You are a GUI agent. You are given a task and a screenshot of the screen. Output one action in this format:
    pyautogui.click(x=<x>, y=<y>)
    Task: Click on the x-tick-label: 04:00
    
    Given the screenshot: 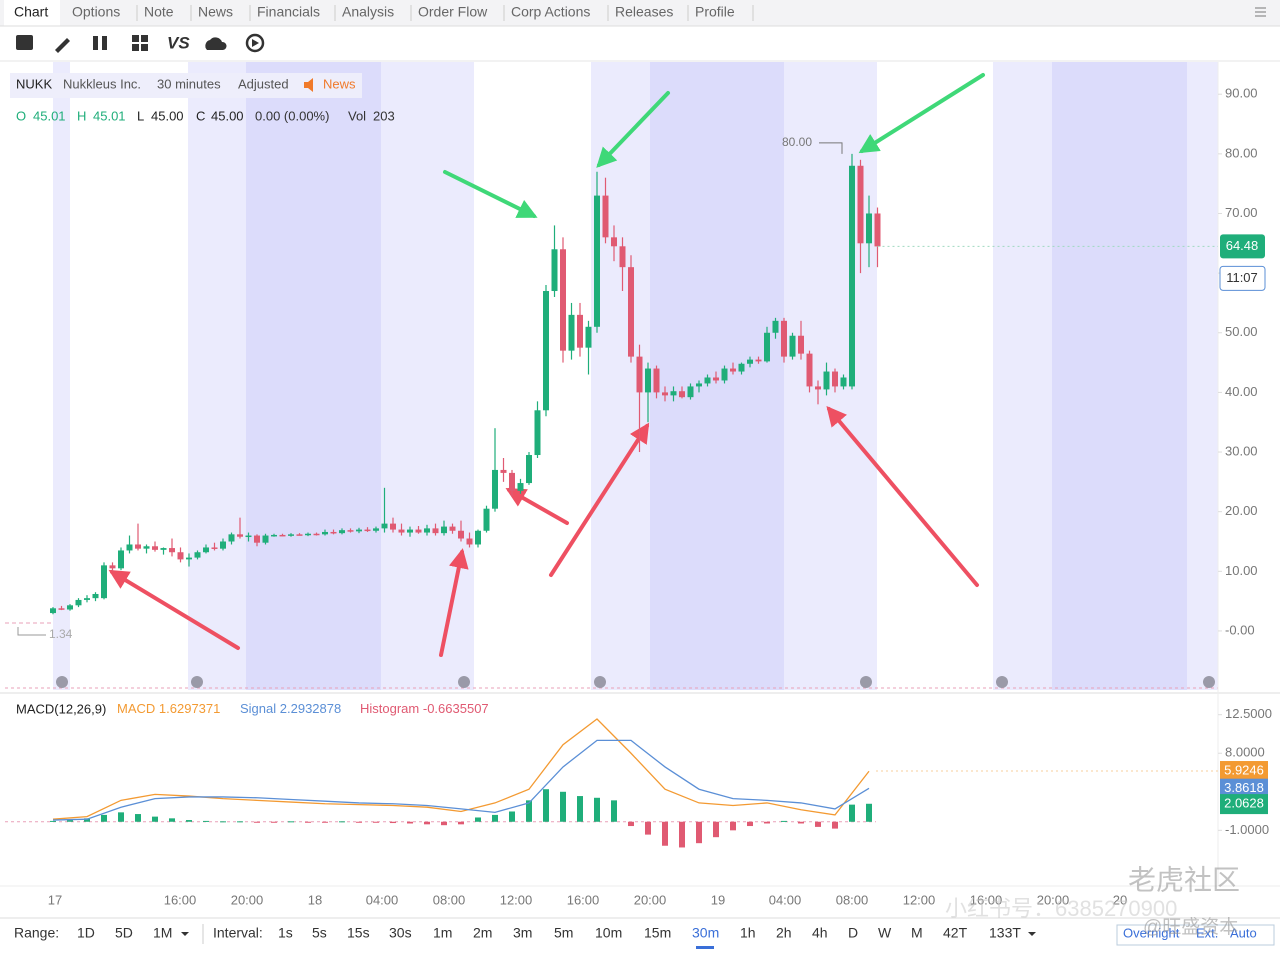 What is the action you would take?
    pyautogui.click(x=785, y=899)
    